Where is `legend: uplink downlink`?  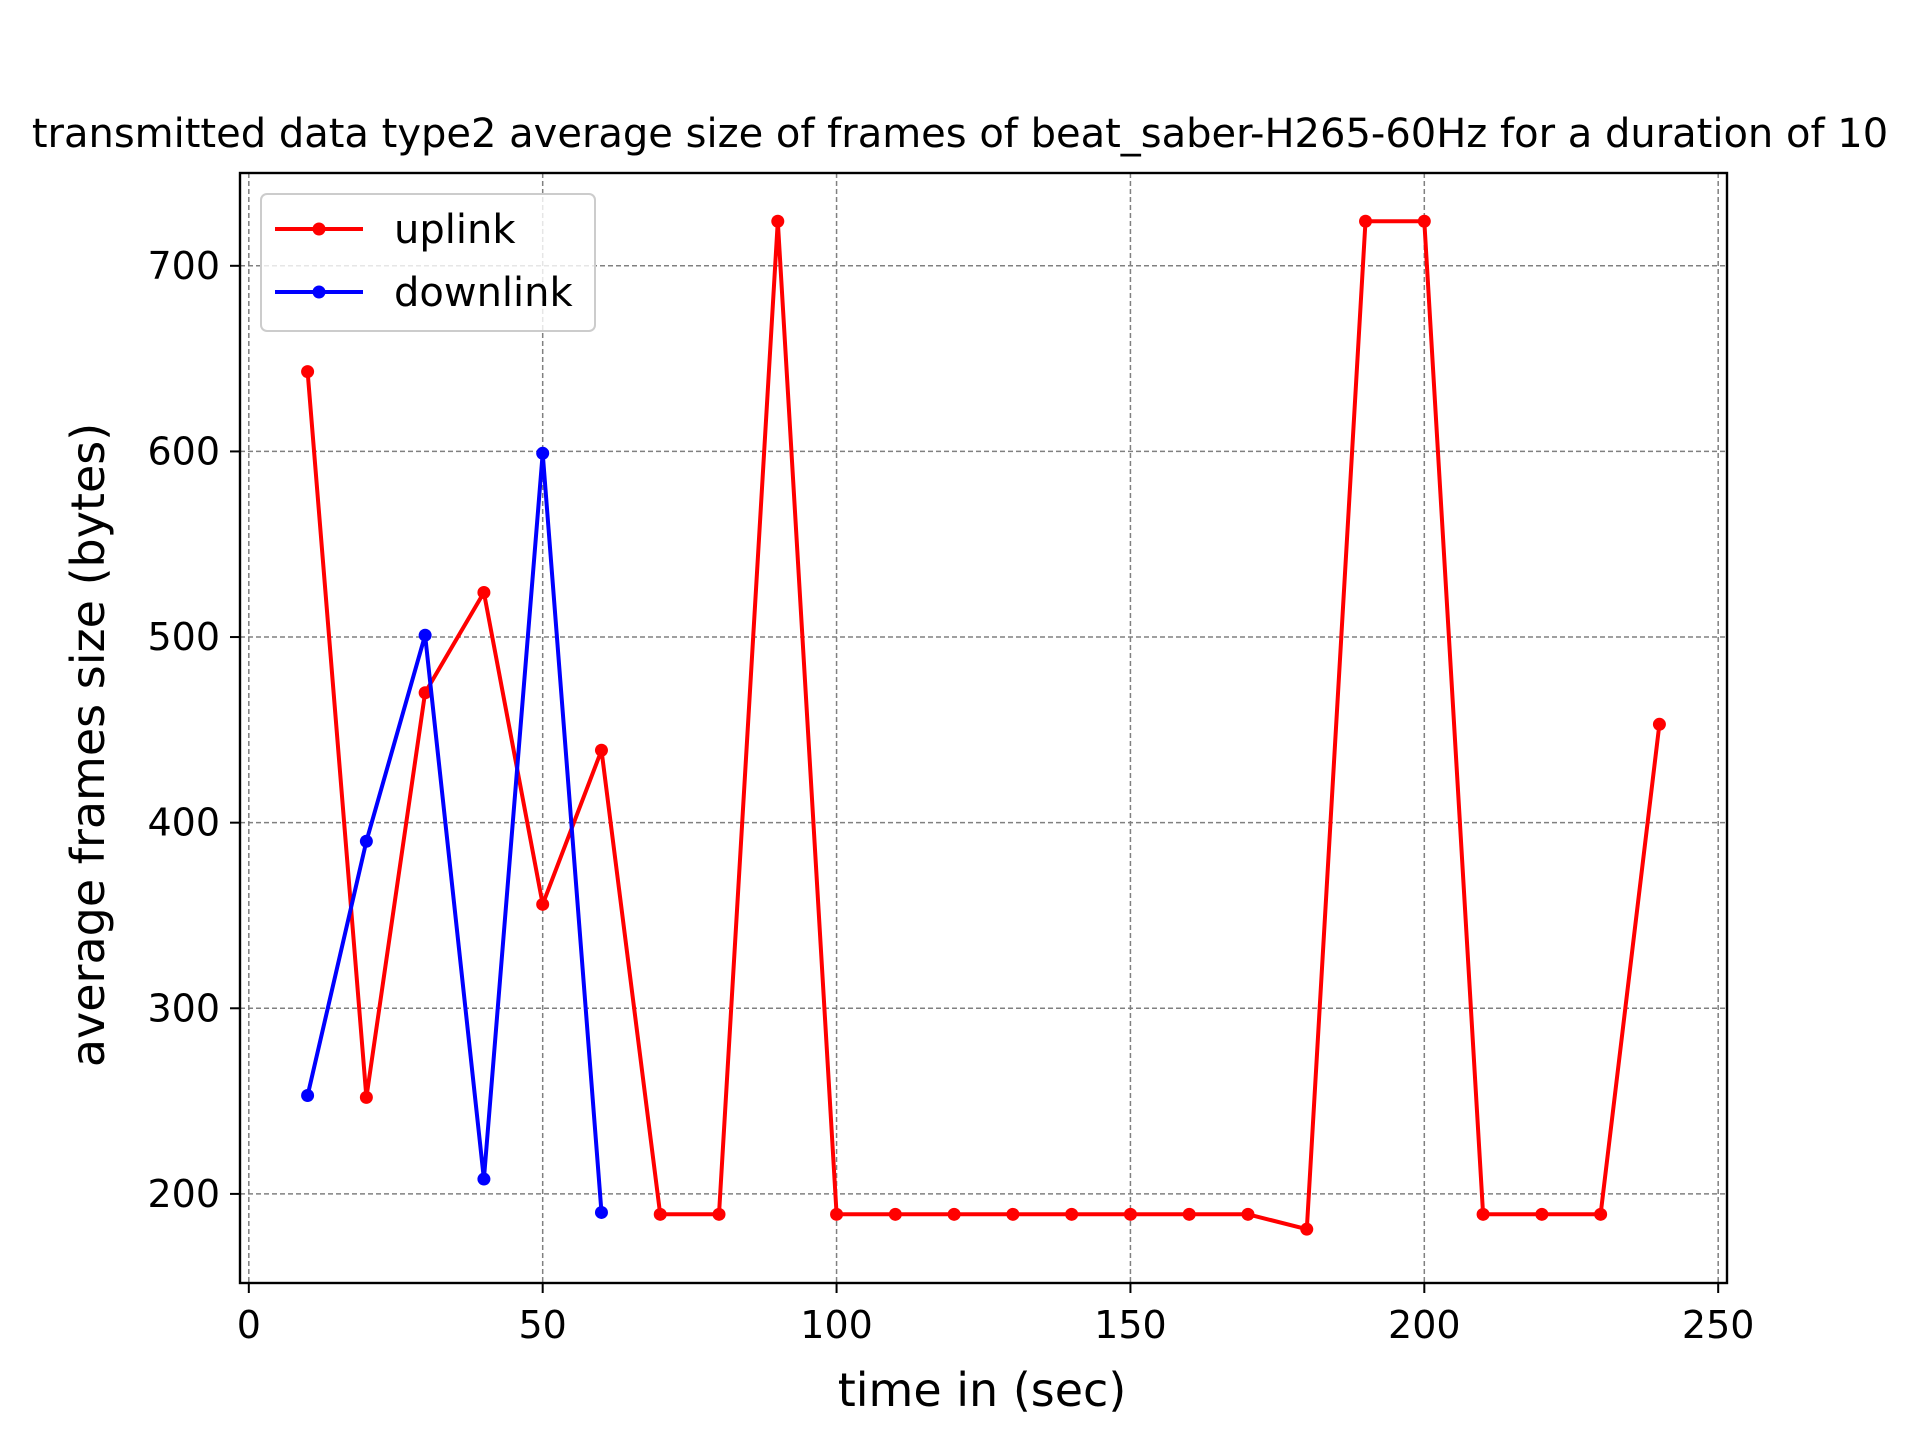 legend: uplink downlink is located at coordinates (428, 262).